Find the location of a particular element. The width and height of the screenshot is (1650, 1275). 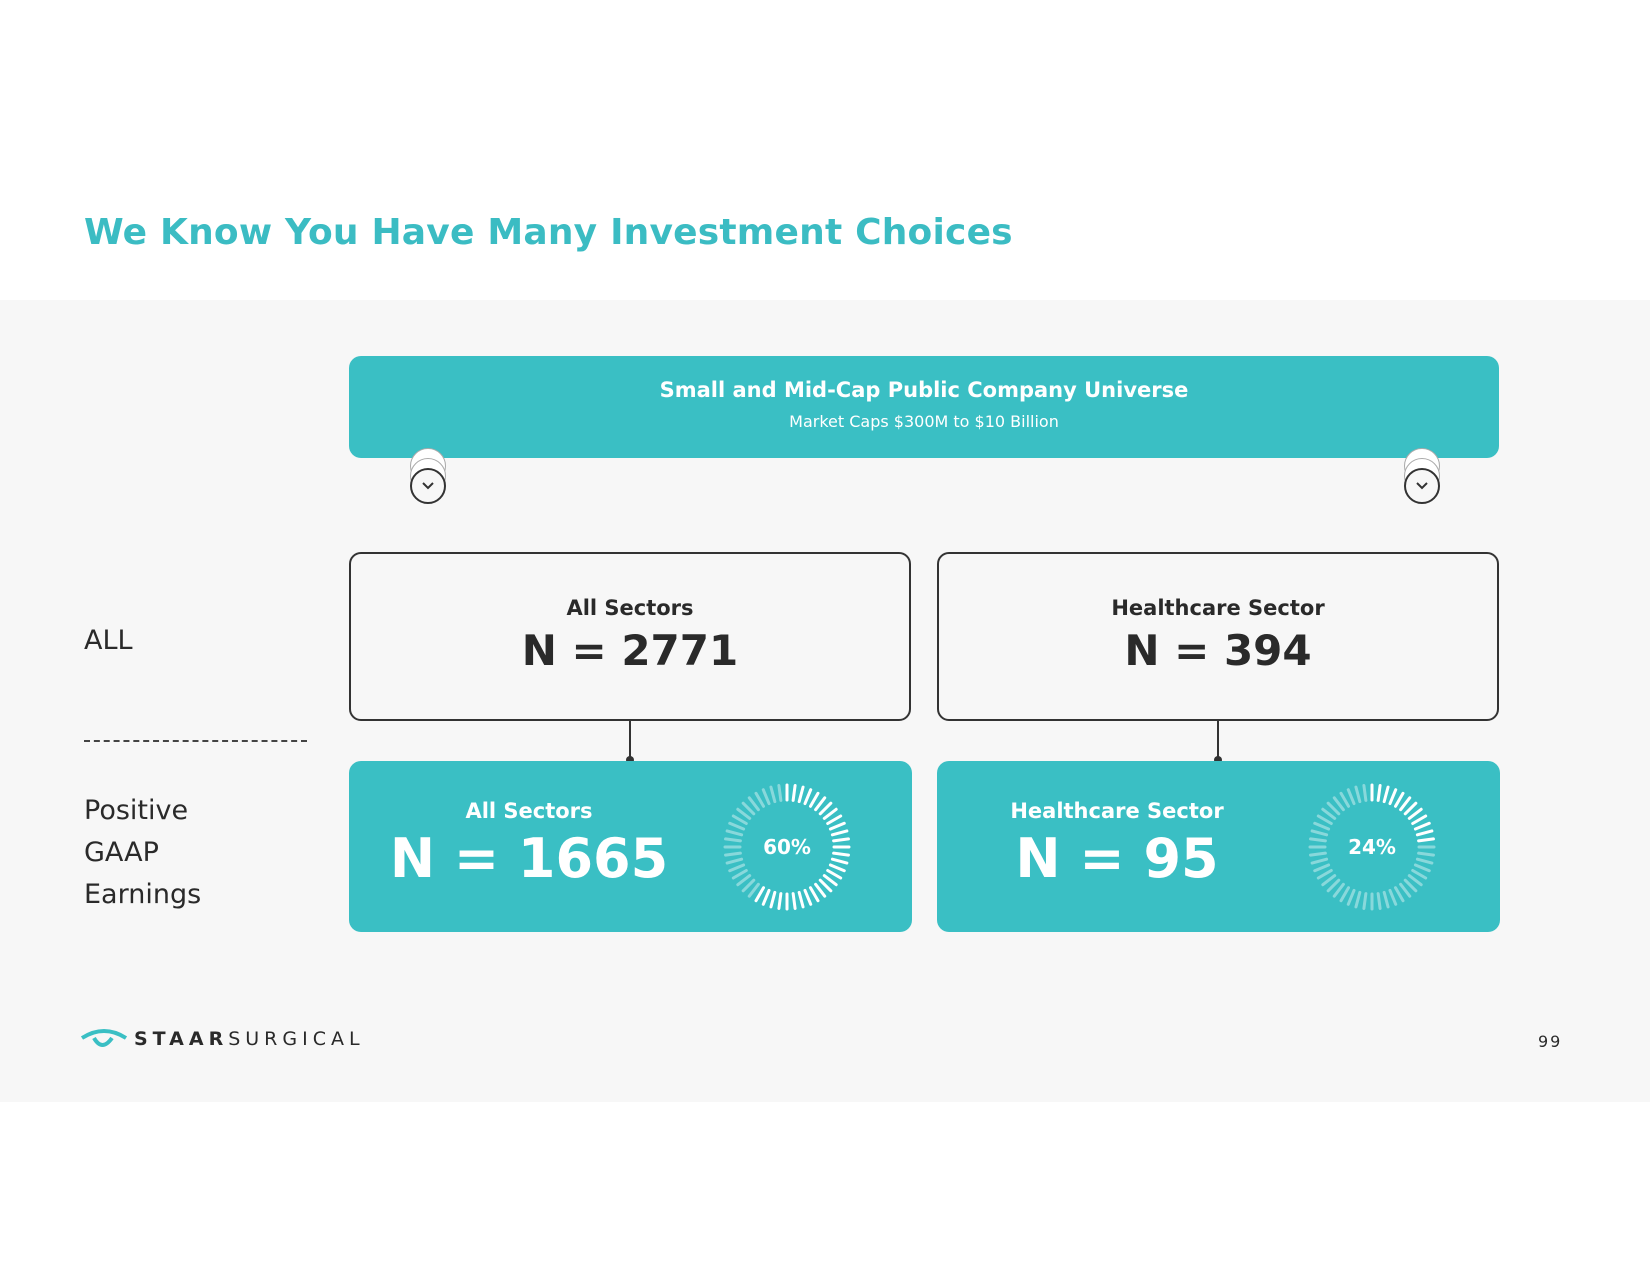

gauge-percent: 60% is located at coordinates (787, 847).